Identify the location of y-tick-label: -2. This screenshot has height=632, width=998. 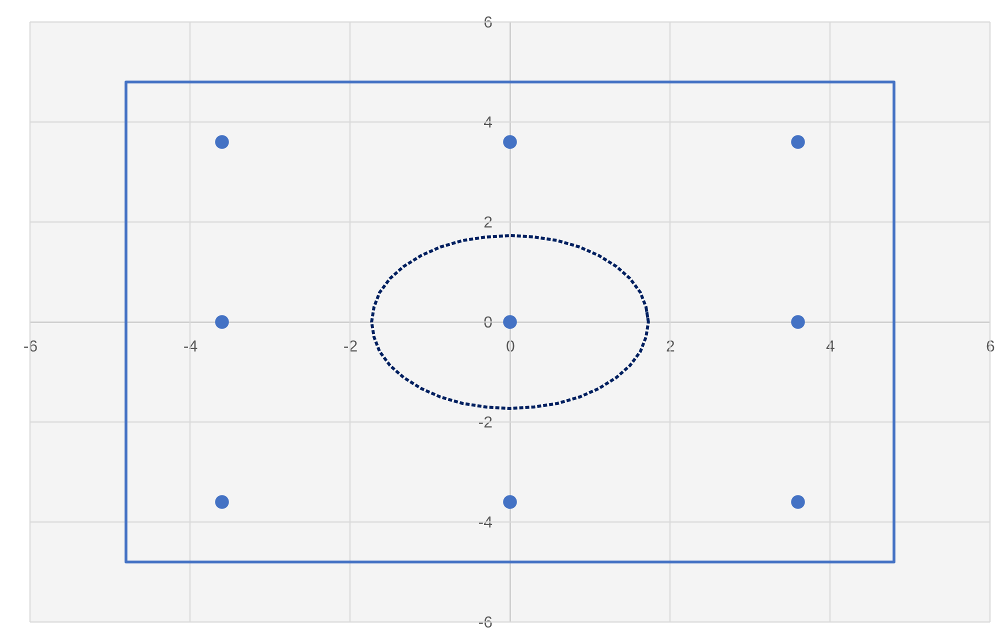
(485, 423).